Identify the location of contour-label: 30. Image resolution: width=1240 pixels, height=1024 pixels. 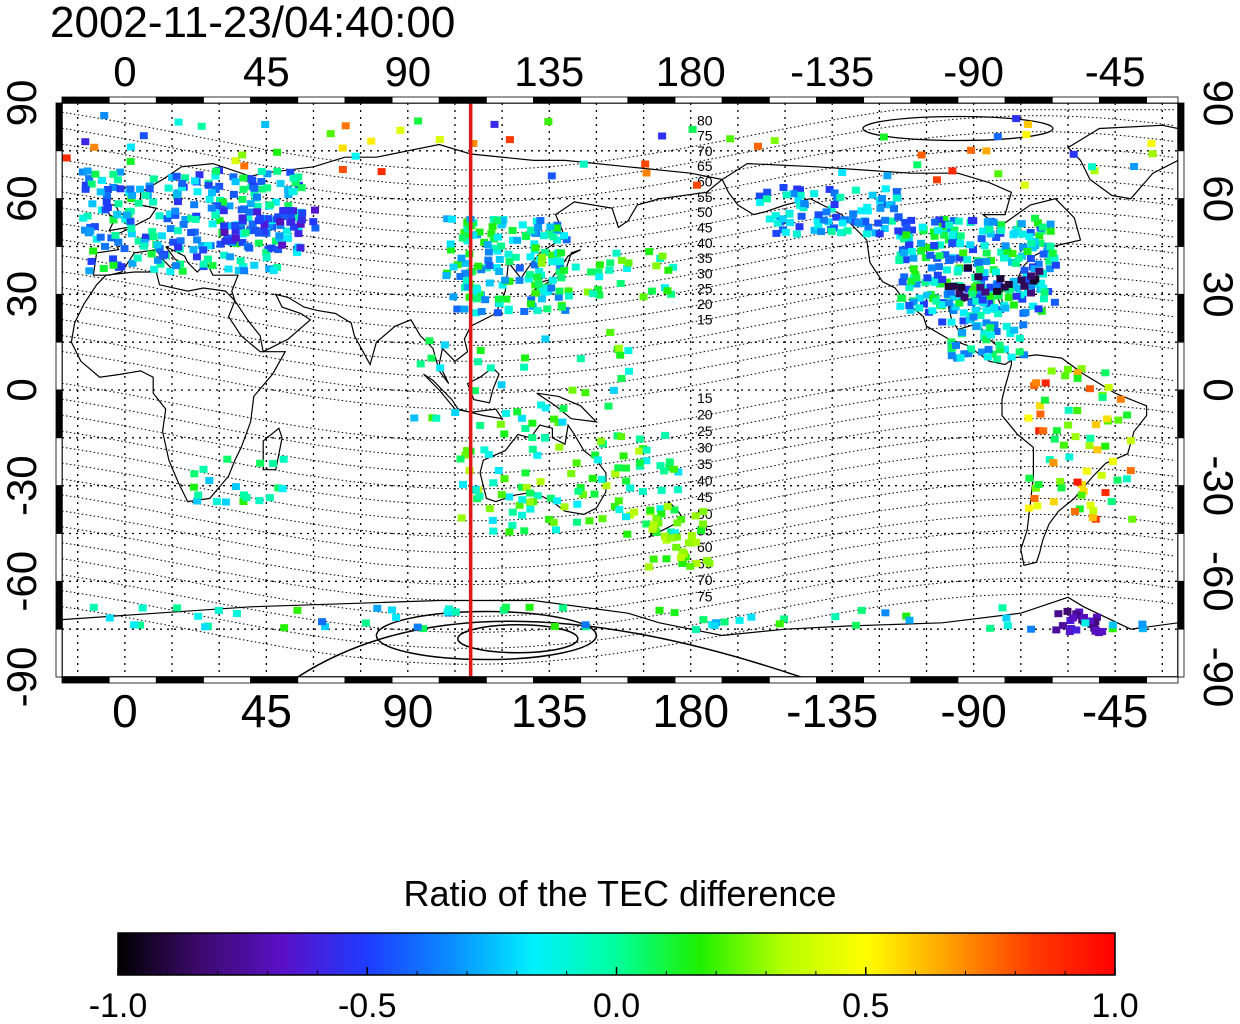
(705, 448).